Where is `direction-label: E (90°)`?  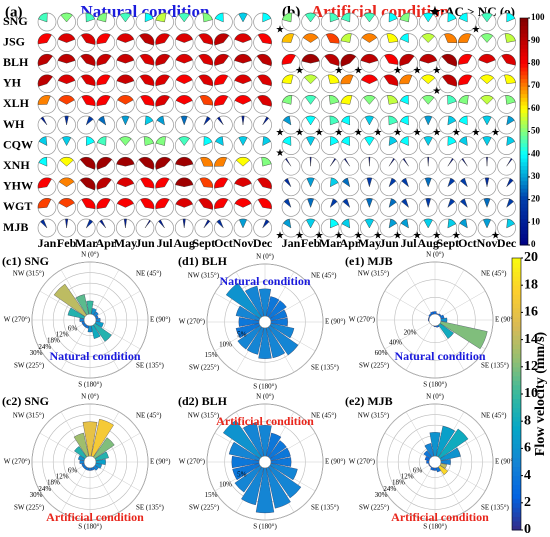 direction-label: E (90°) is located at coordinates (505, 320).